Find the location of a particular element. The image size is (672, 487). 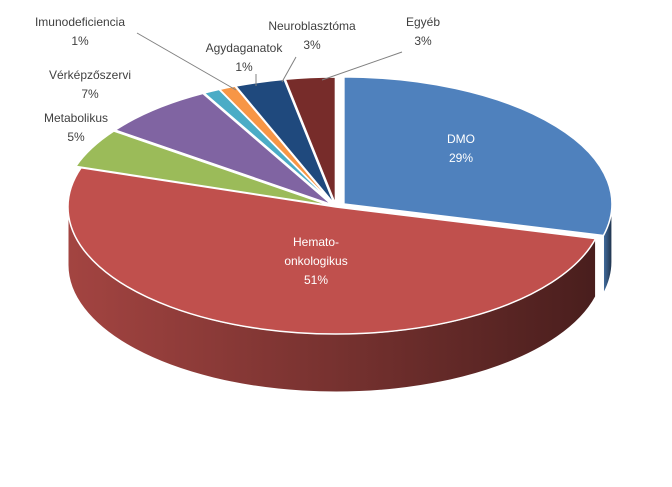

slice-verkepzoszervi is located at coordinates (223, 149).